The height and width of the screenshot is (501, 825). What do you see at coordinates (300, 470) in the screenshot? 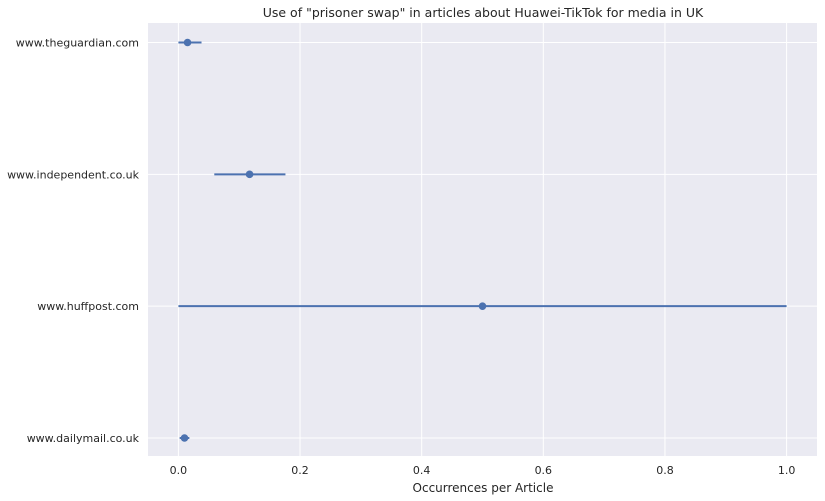
I see `x-tick-label: 0.2` at bounding box center [300, 470].